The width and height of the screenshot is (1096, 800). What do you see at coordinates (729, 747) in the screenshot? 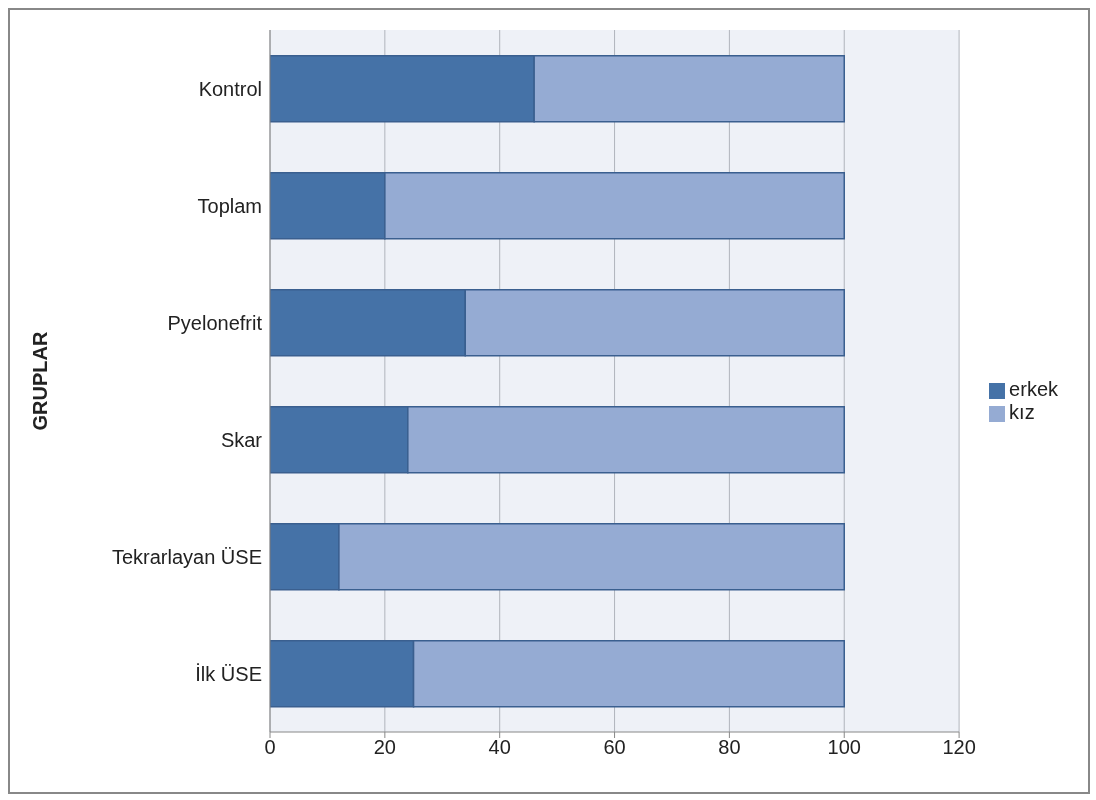
I see `x-tick-label: 80` at bounding box center [729, 747].